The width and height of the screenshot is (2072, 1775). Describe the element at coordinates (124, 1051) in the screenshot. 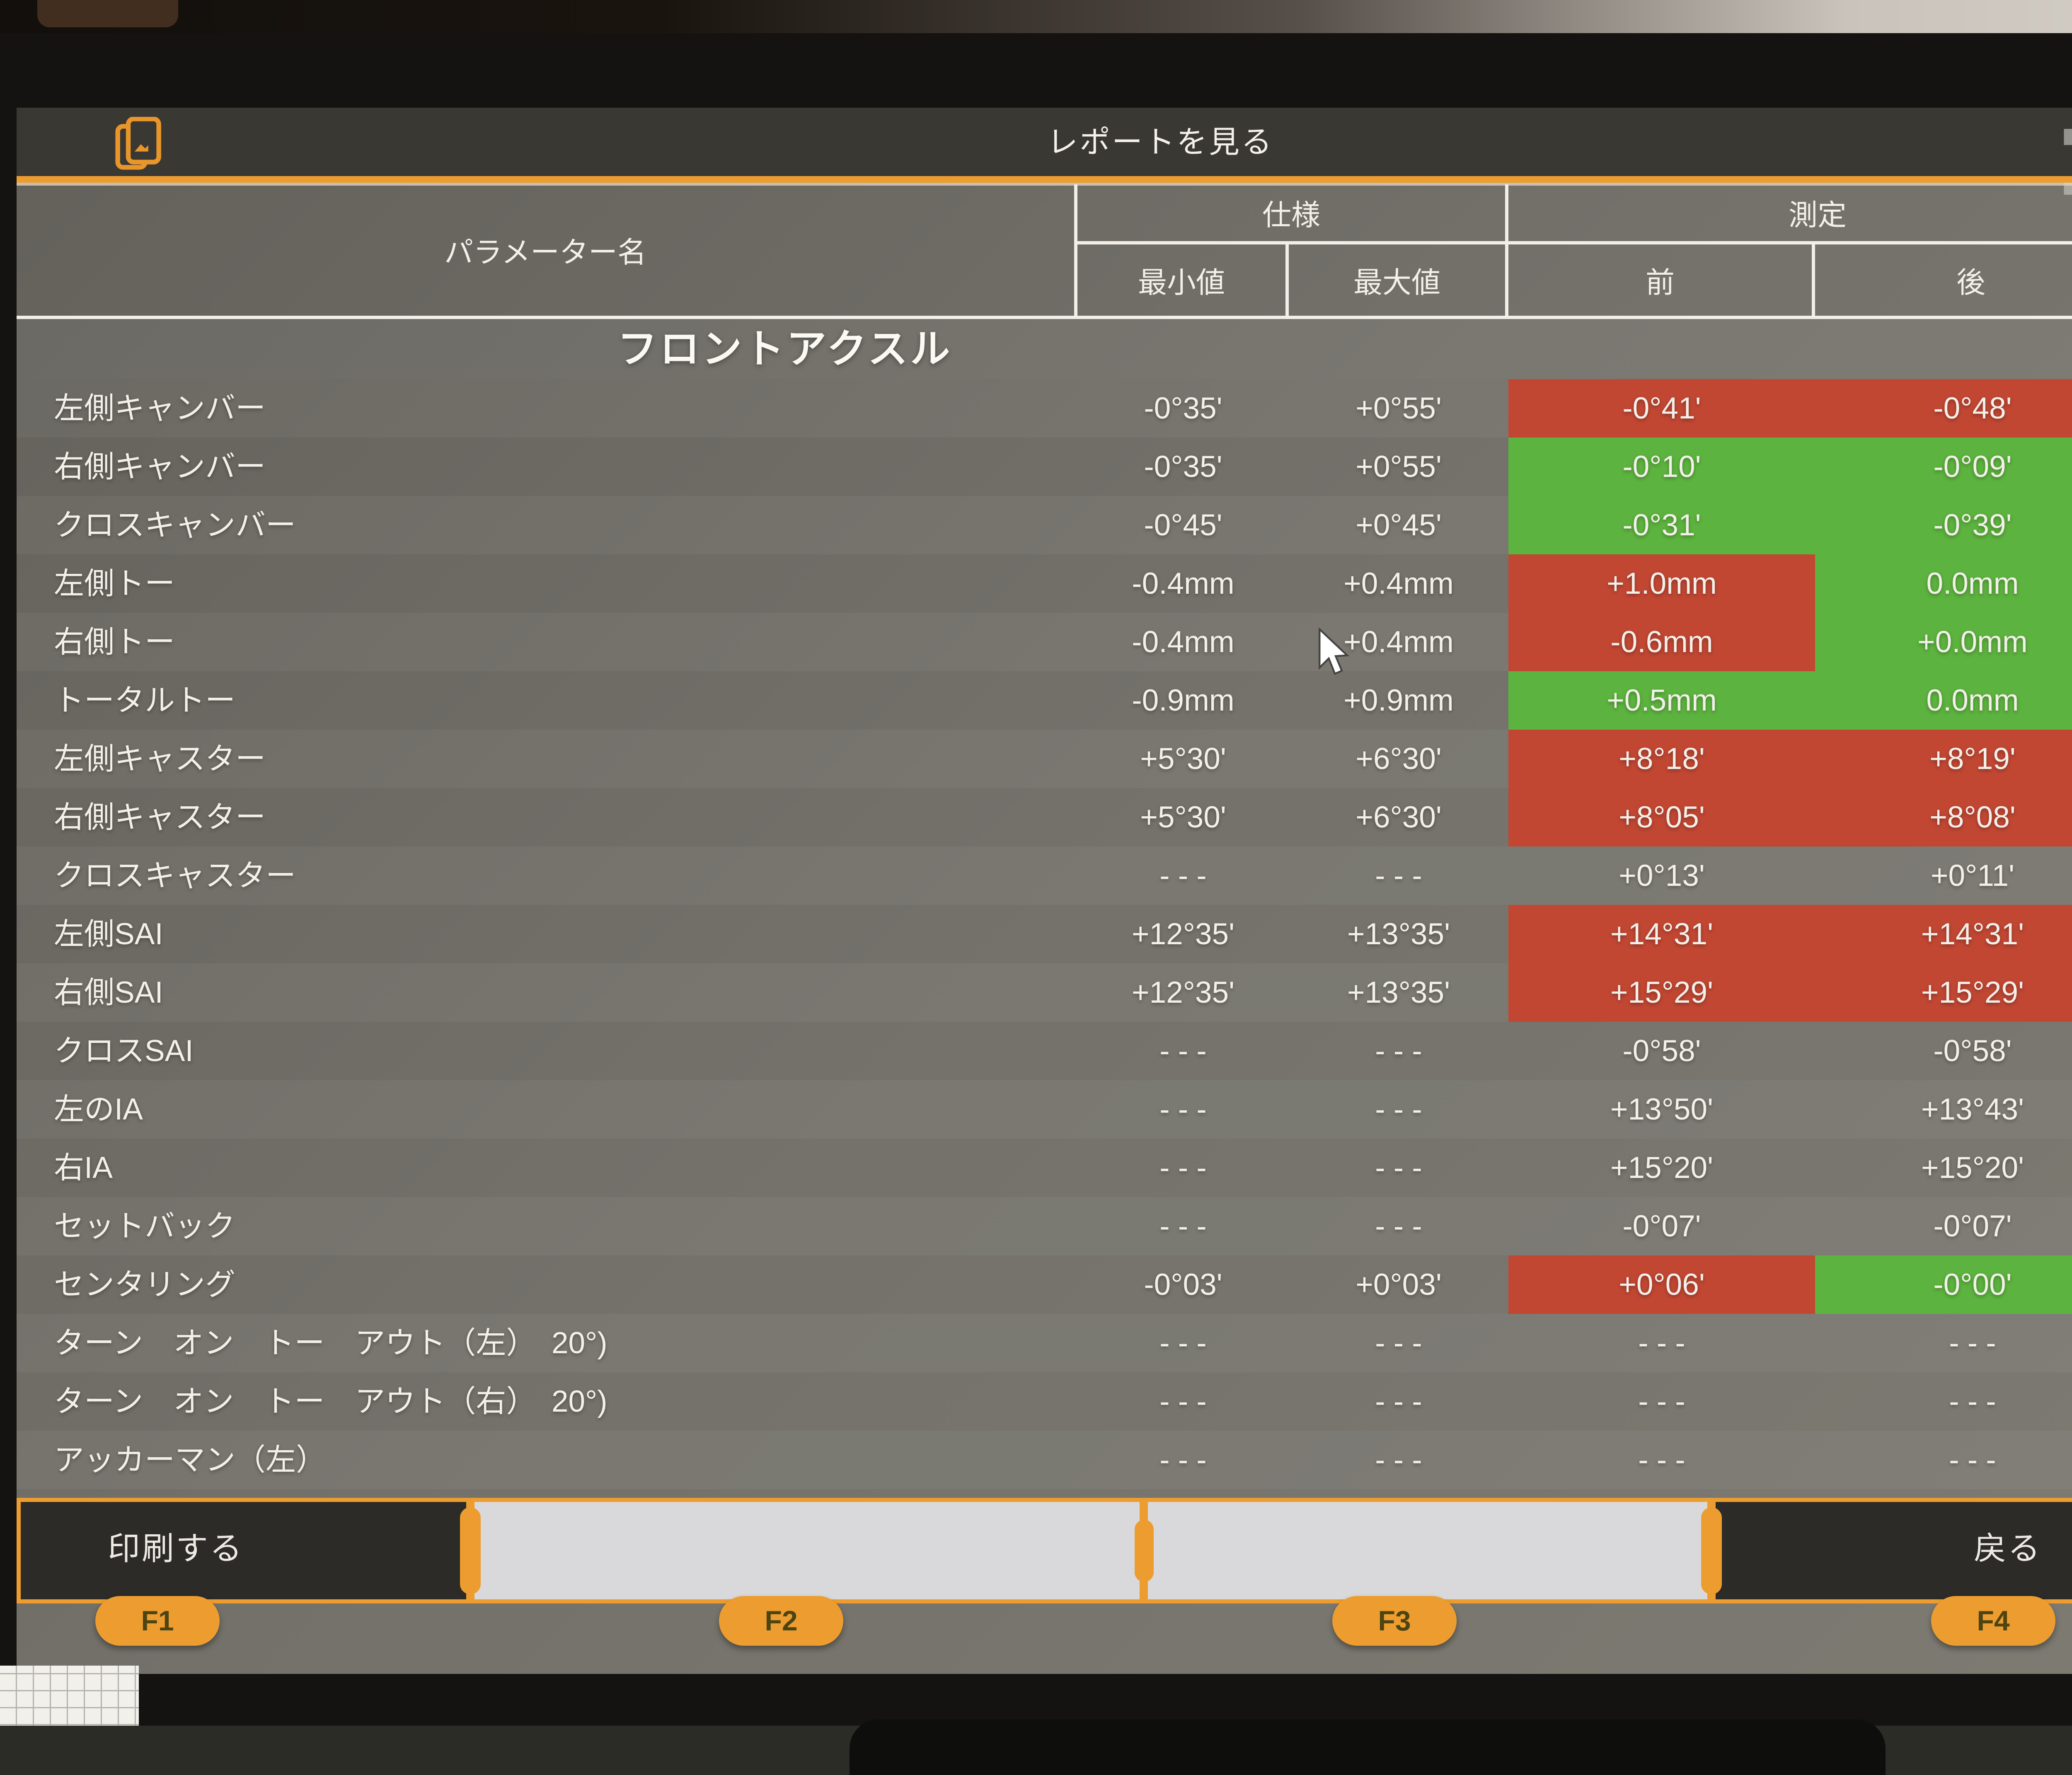

I see `param-name-cell: クロスSAI` at that location.